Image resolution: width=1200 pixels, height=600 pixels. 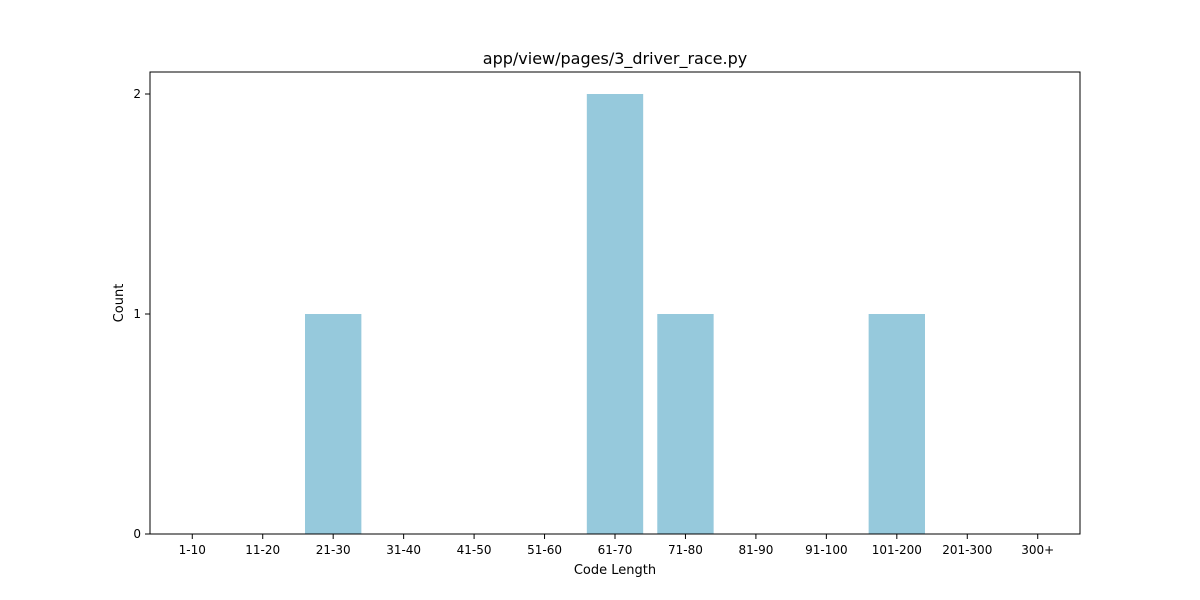 I want to click on x-tick-label: 61-70, so click(x=615, y=550).